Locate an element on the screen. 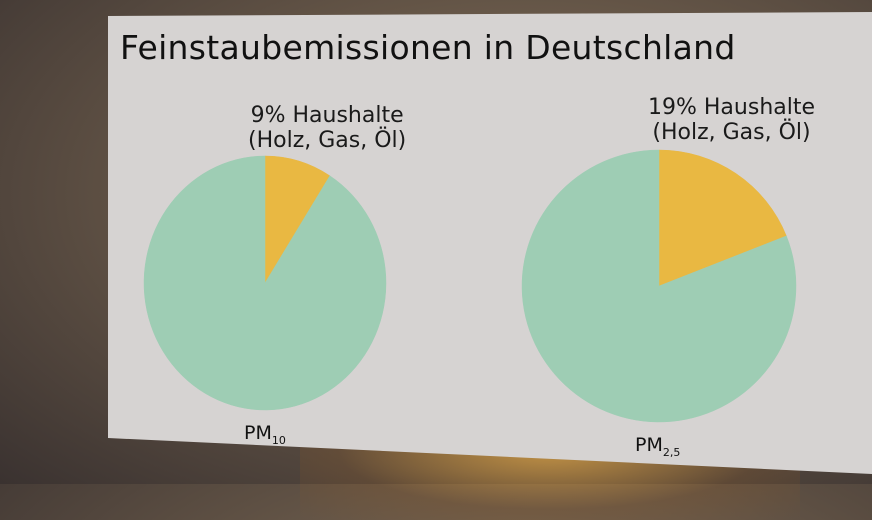 The width and height of the screenshot is (872, 520). pie-pm25-slice-label: 19% Haushalte (Holz, Gas, Öl) is located at coordinates (731, 120).